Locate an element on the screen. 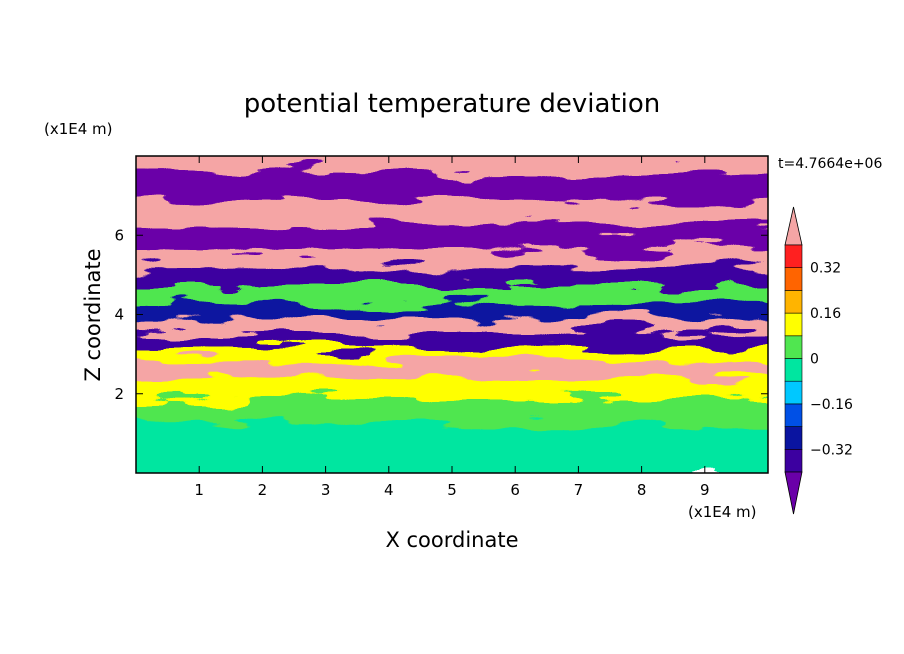 The image size is (904, 654). colorbar-tick-label: −0.32 is located at coordinates (831, 450).